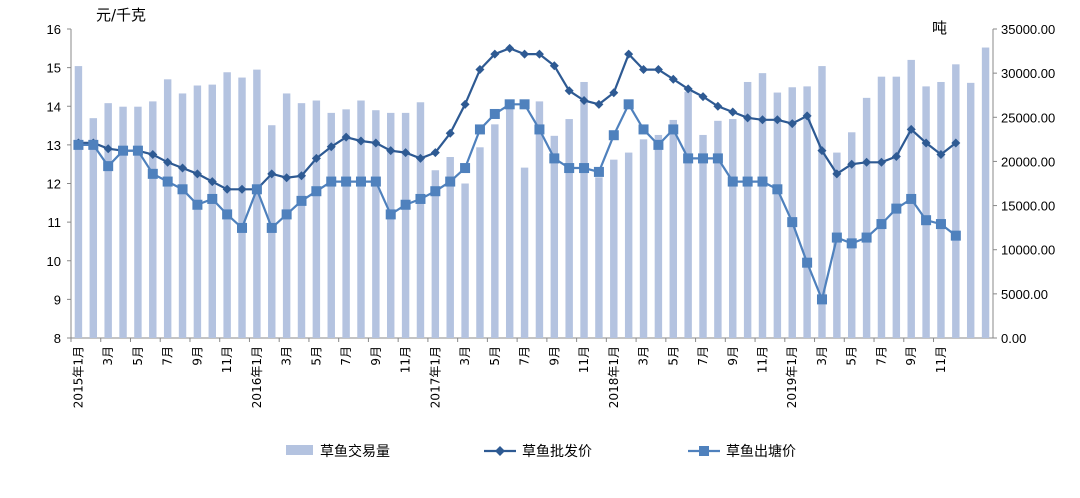 Image resolution: width=1080 pixels, height=498 pixels. Describe the element at coordinates (227, 359) in the screenshot. I see `x-tick-label: 11月` at that location.